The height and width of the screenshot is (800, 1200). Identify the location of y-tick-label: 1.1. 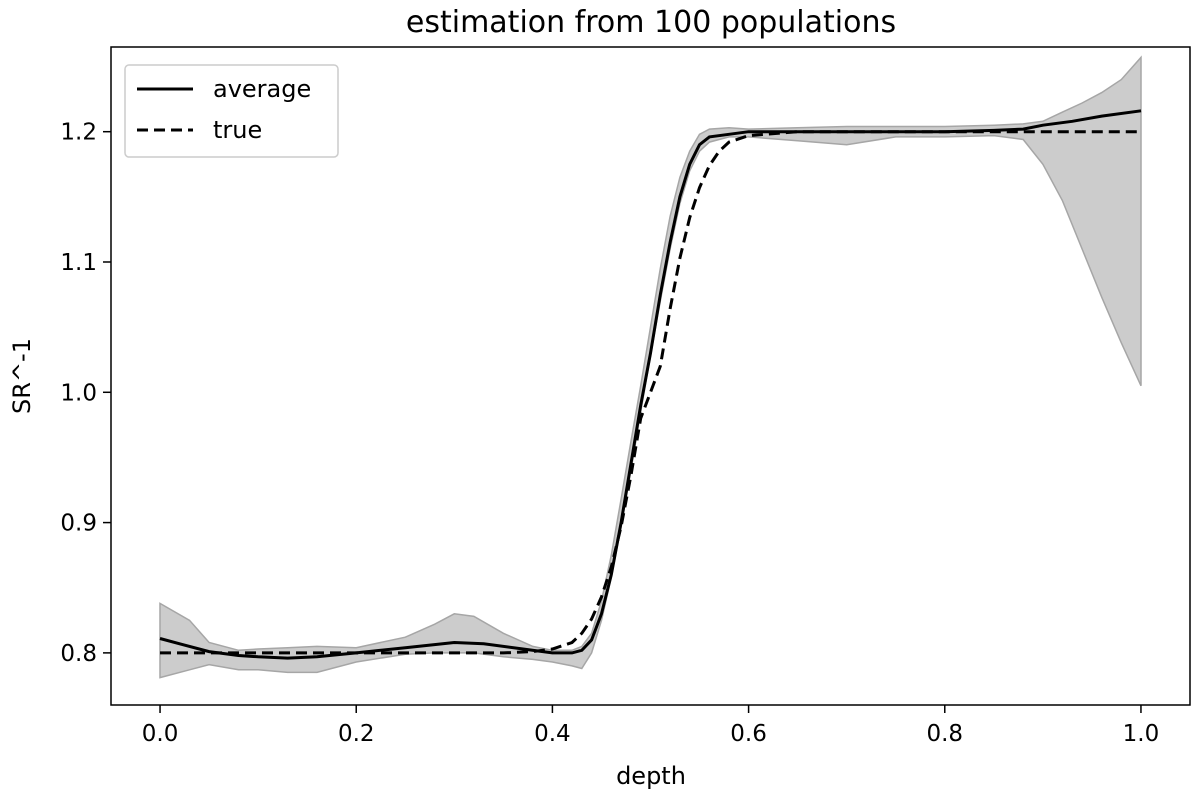
(78, 263).